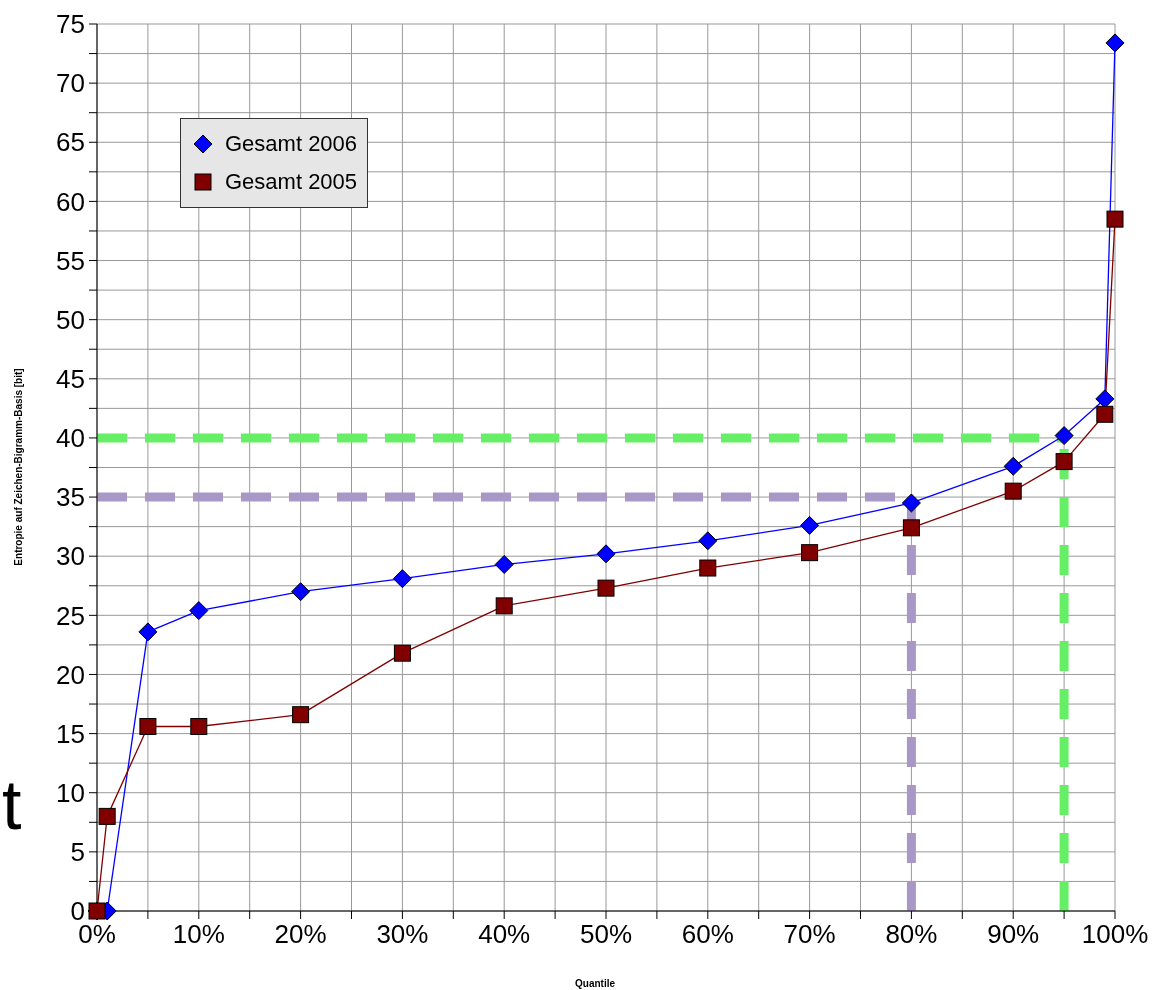 This screenshot has width=1169, height=990. I want to click on y-tick-label: 45, so click(70, 379).